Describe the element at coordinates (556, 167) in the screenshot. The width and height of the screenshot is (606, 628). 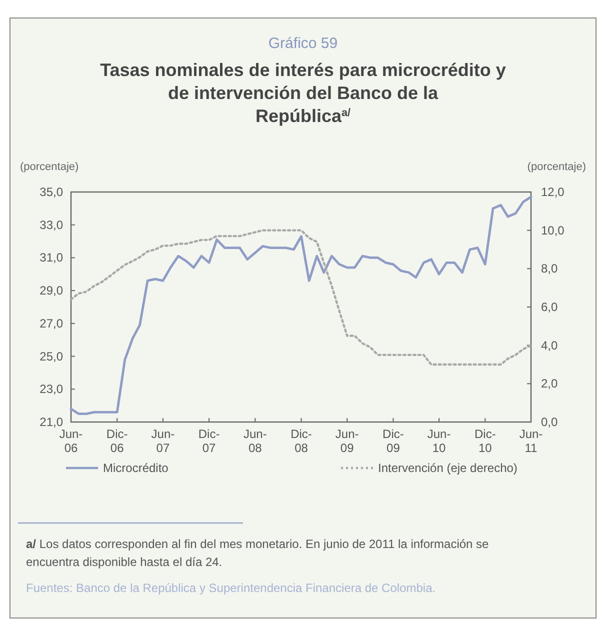
I see `y2-axis-title: (porcentaje)` at that location.